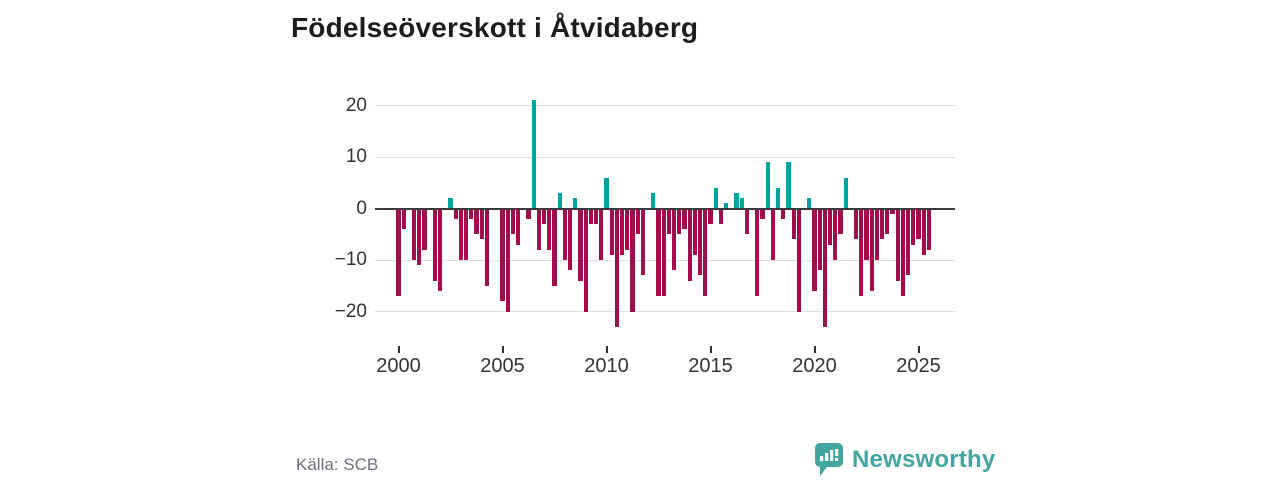 Image resolution: width=1280 pixels, height=480 pixels. I want to click on y-axis-label: 20, so click(356, 105).